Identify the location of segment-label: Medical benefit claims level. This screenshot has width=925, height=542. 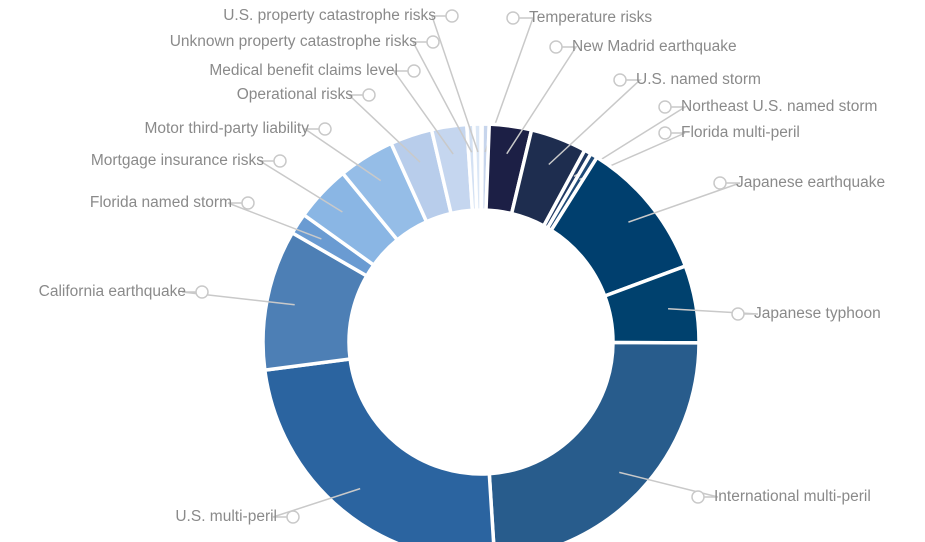
(303, 70).